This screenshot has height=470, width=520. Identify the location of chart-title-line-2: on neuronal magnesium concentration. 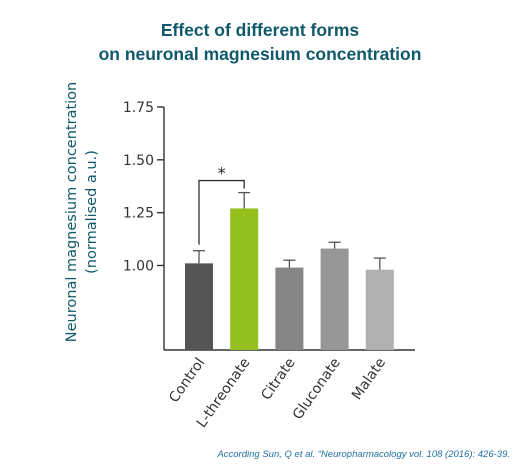
(260, 54).